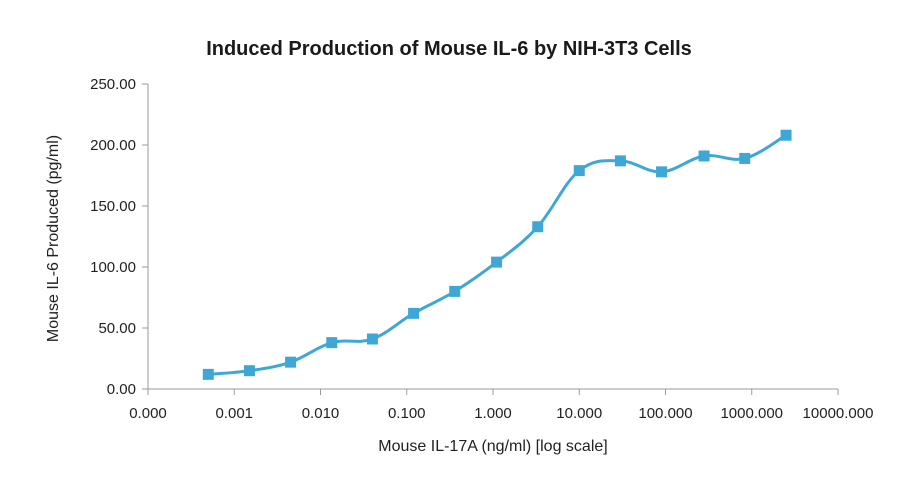 This screenshot has height=486, width=898. Describe the element at coordinates (493, 413) in the screenshot. I see `x-tick-label: 1.000` at that location.